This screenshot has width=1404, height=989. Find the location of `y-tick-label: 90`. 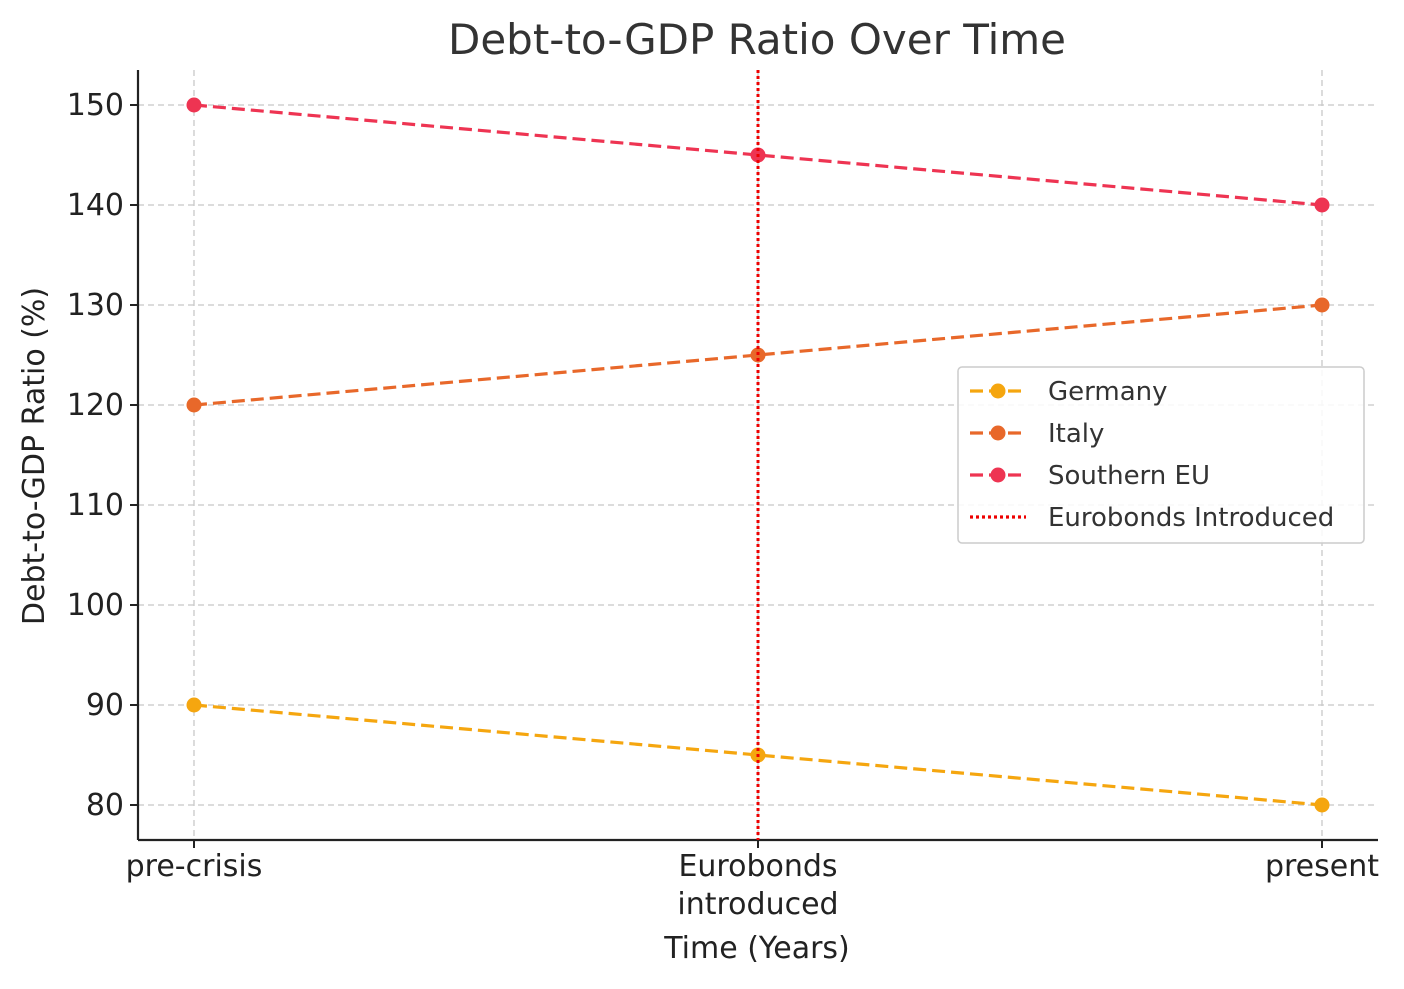

y-tick-label: 90 is located at coordinates (105, 705).